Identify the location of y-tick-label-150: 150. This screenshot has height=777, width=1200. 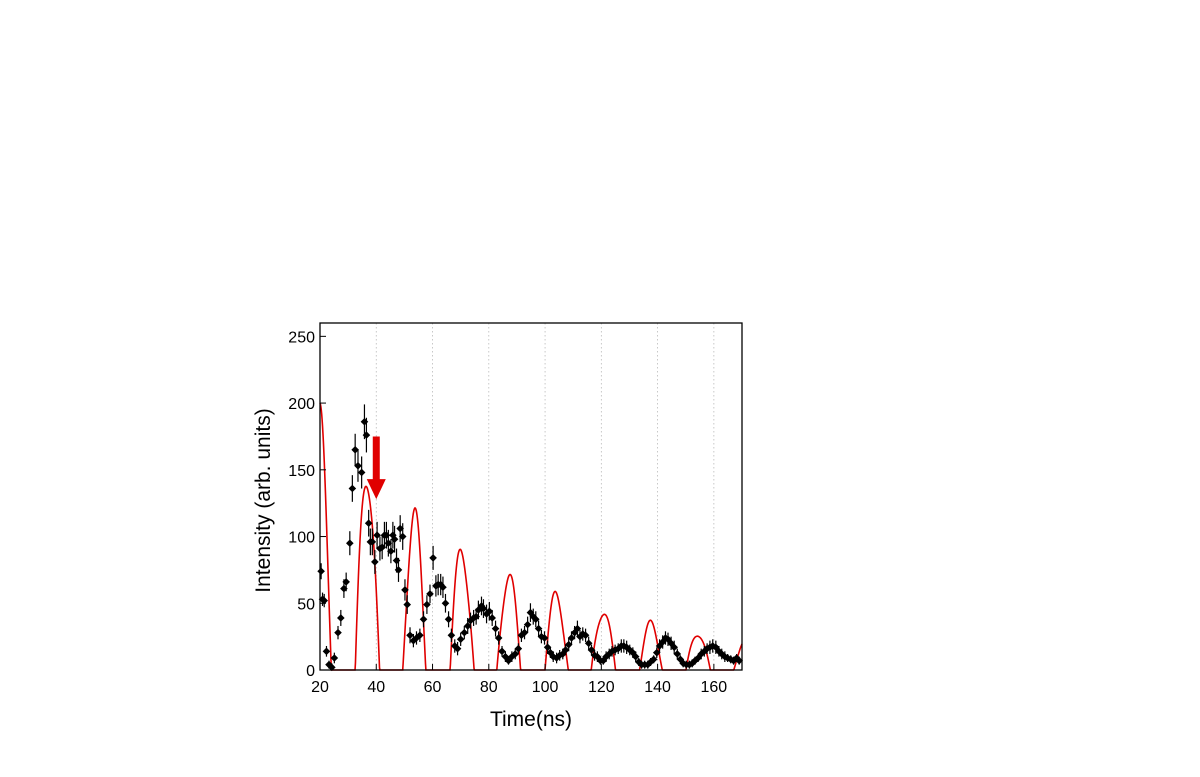
(301, 471).